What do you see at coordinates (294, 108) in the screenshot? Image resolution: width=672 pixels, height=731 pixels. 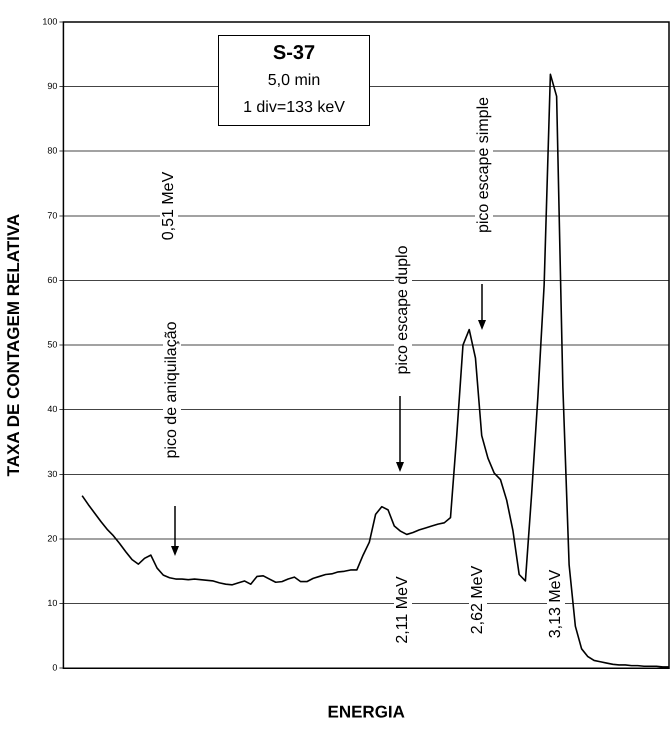 I see `annotation: 1 div=133 keV` at bounding box center [294, 108].